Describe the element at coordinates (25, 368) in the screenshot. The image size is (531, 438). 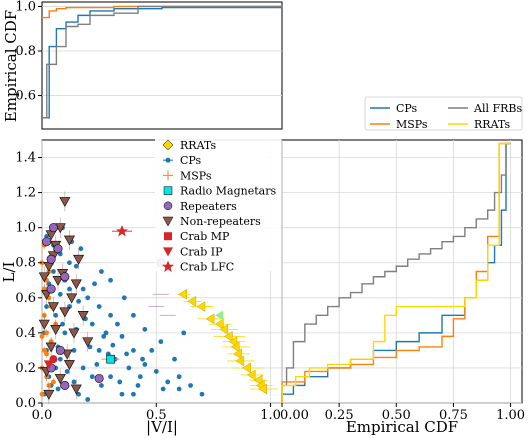
I see `main-y-tick-label: 0.2` at that location.